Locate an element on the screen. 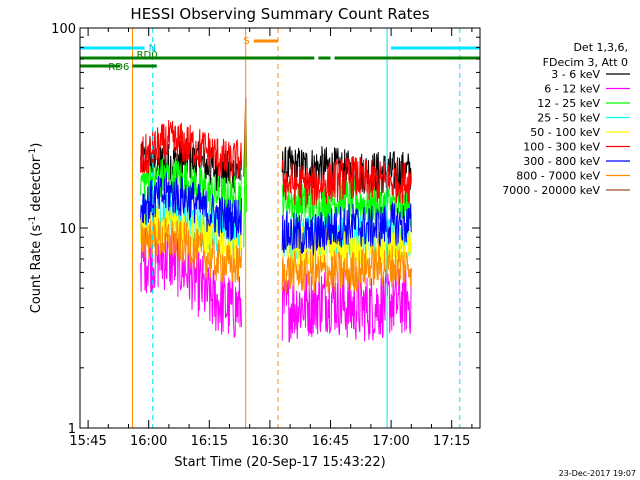 This screenshot has height=480, width=640. x-tick-label-5: 17:00 is located at coordinates (390, 441).